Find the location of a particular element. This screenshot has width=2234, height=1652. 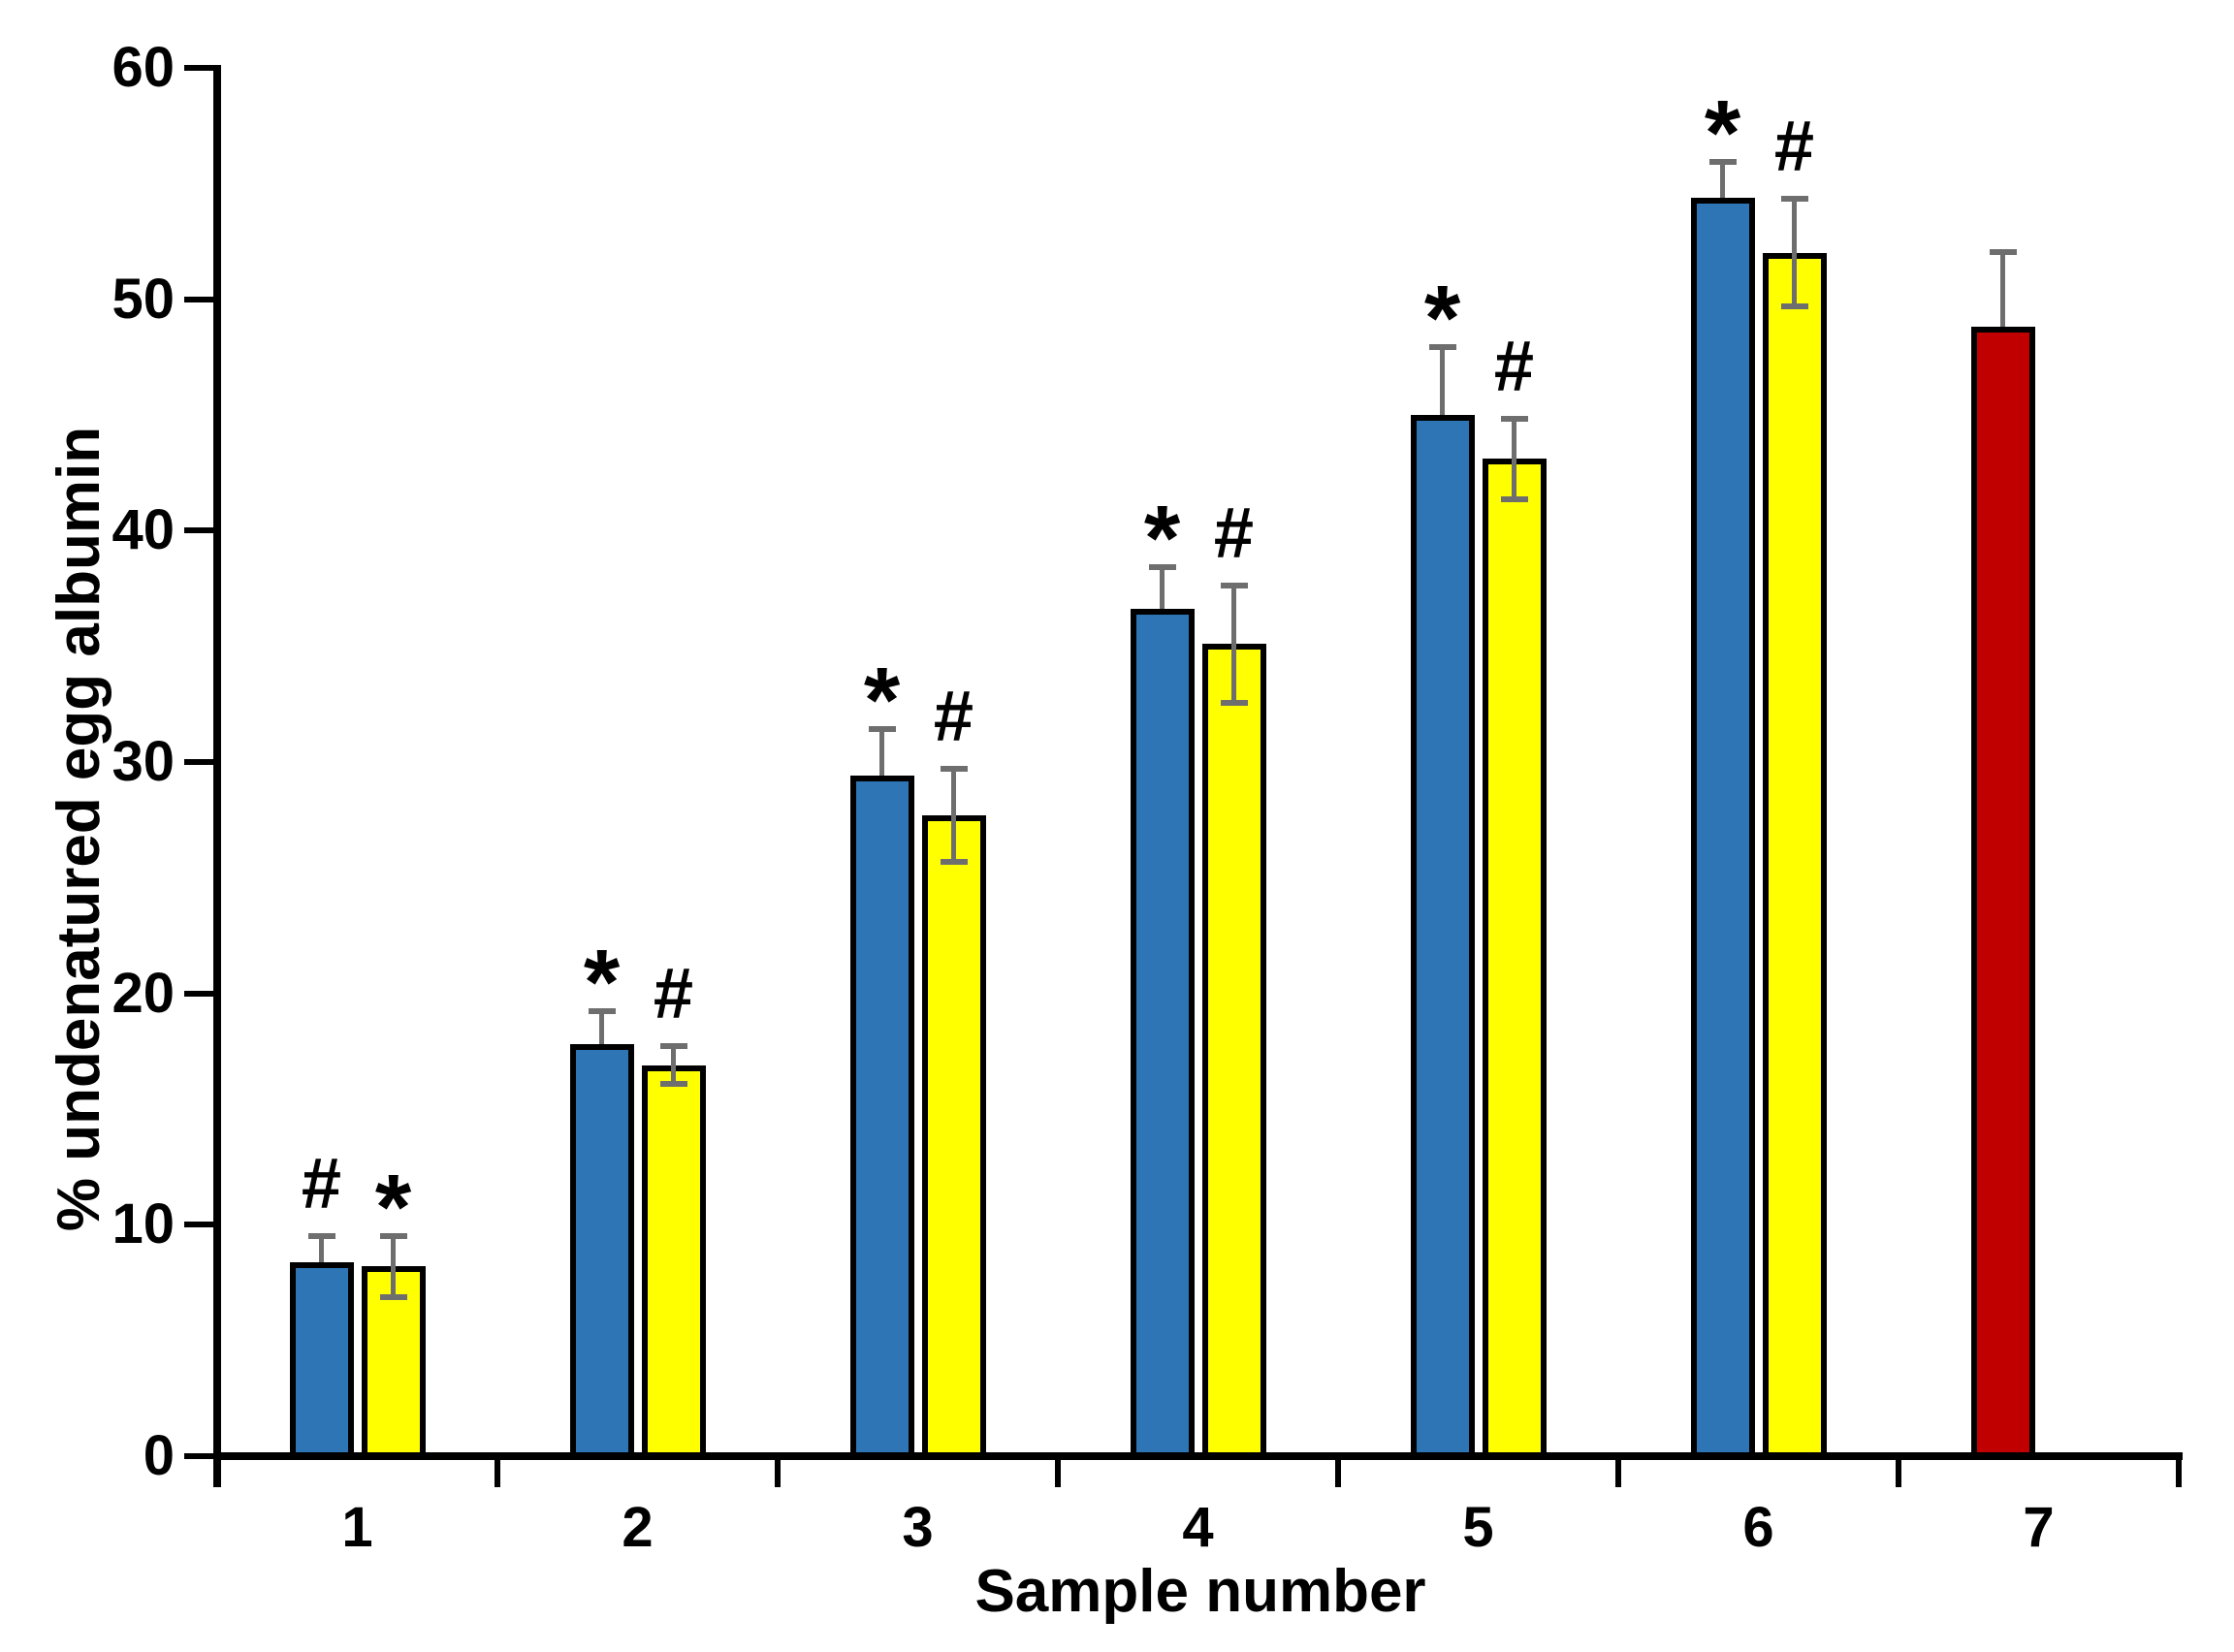

bar-sample1-blue-bars is located at coordinates (322, 1360).